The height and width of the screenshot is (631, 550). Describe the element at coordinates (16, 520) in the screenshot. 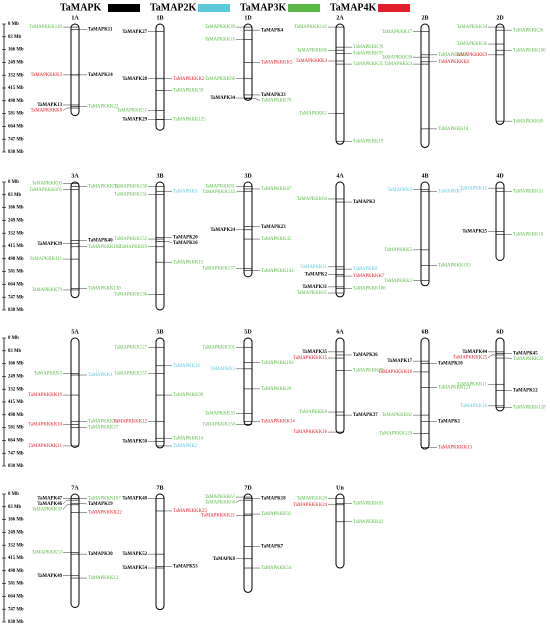

I see `scale-label: 166 Mb` at that location.